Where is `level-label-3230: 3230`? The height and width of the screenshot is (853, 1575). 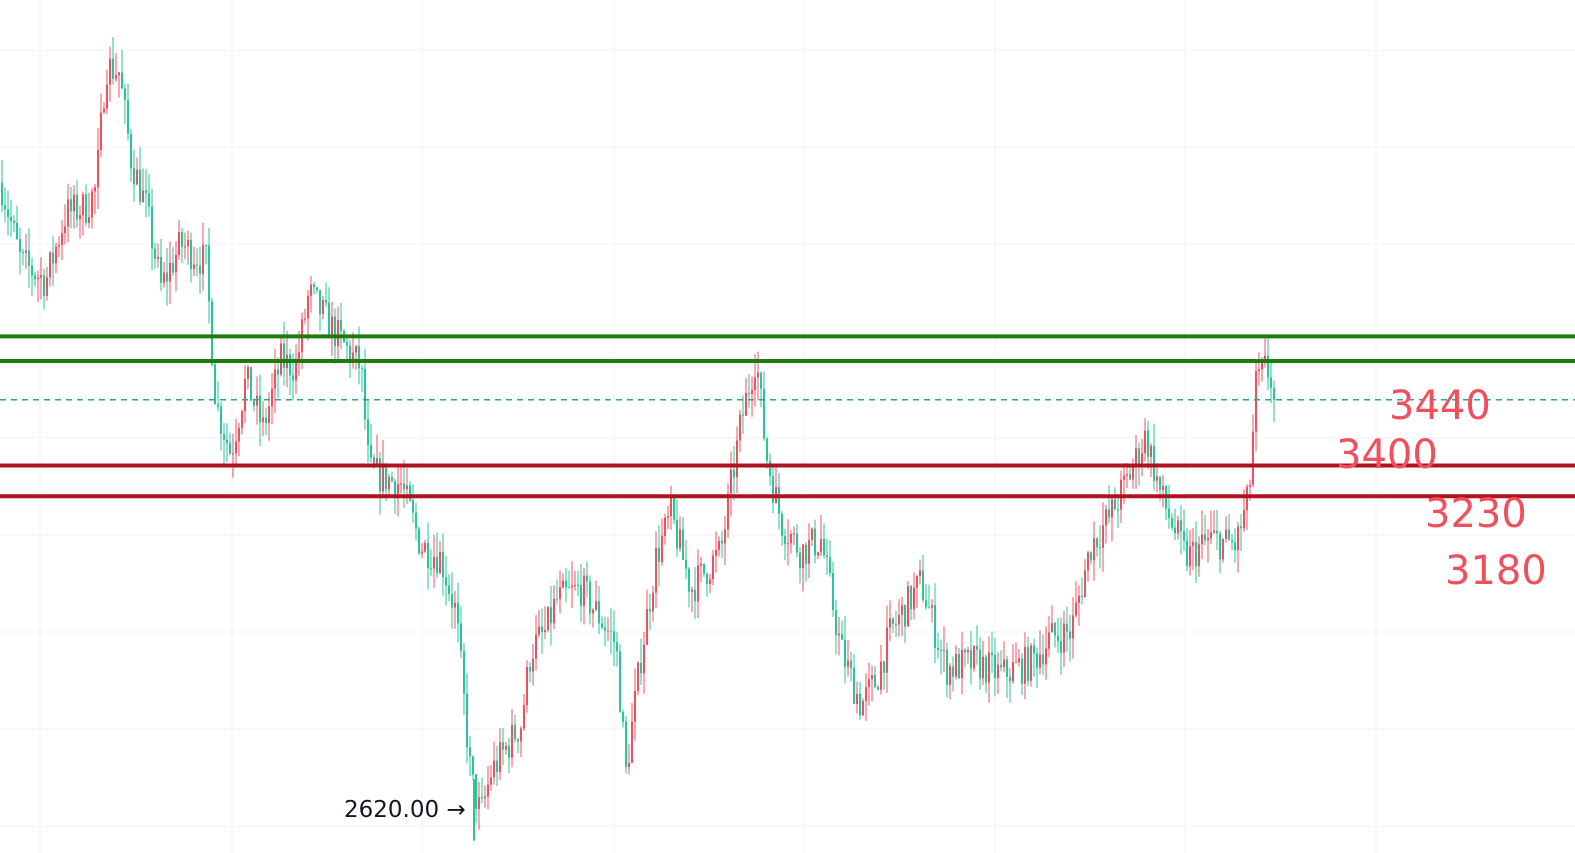
level-label-3230: 3230 is located at coordinates (1476, 514).